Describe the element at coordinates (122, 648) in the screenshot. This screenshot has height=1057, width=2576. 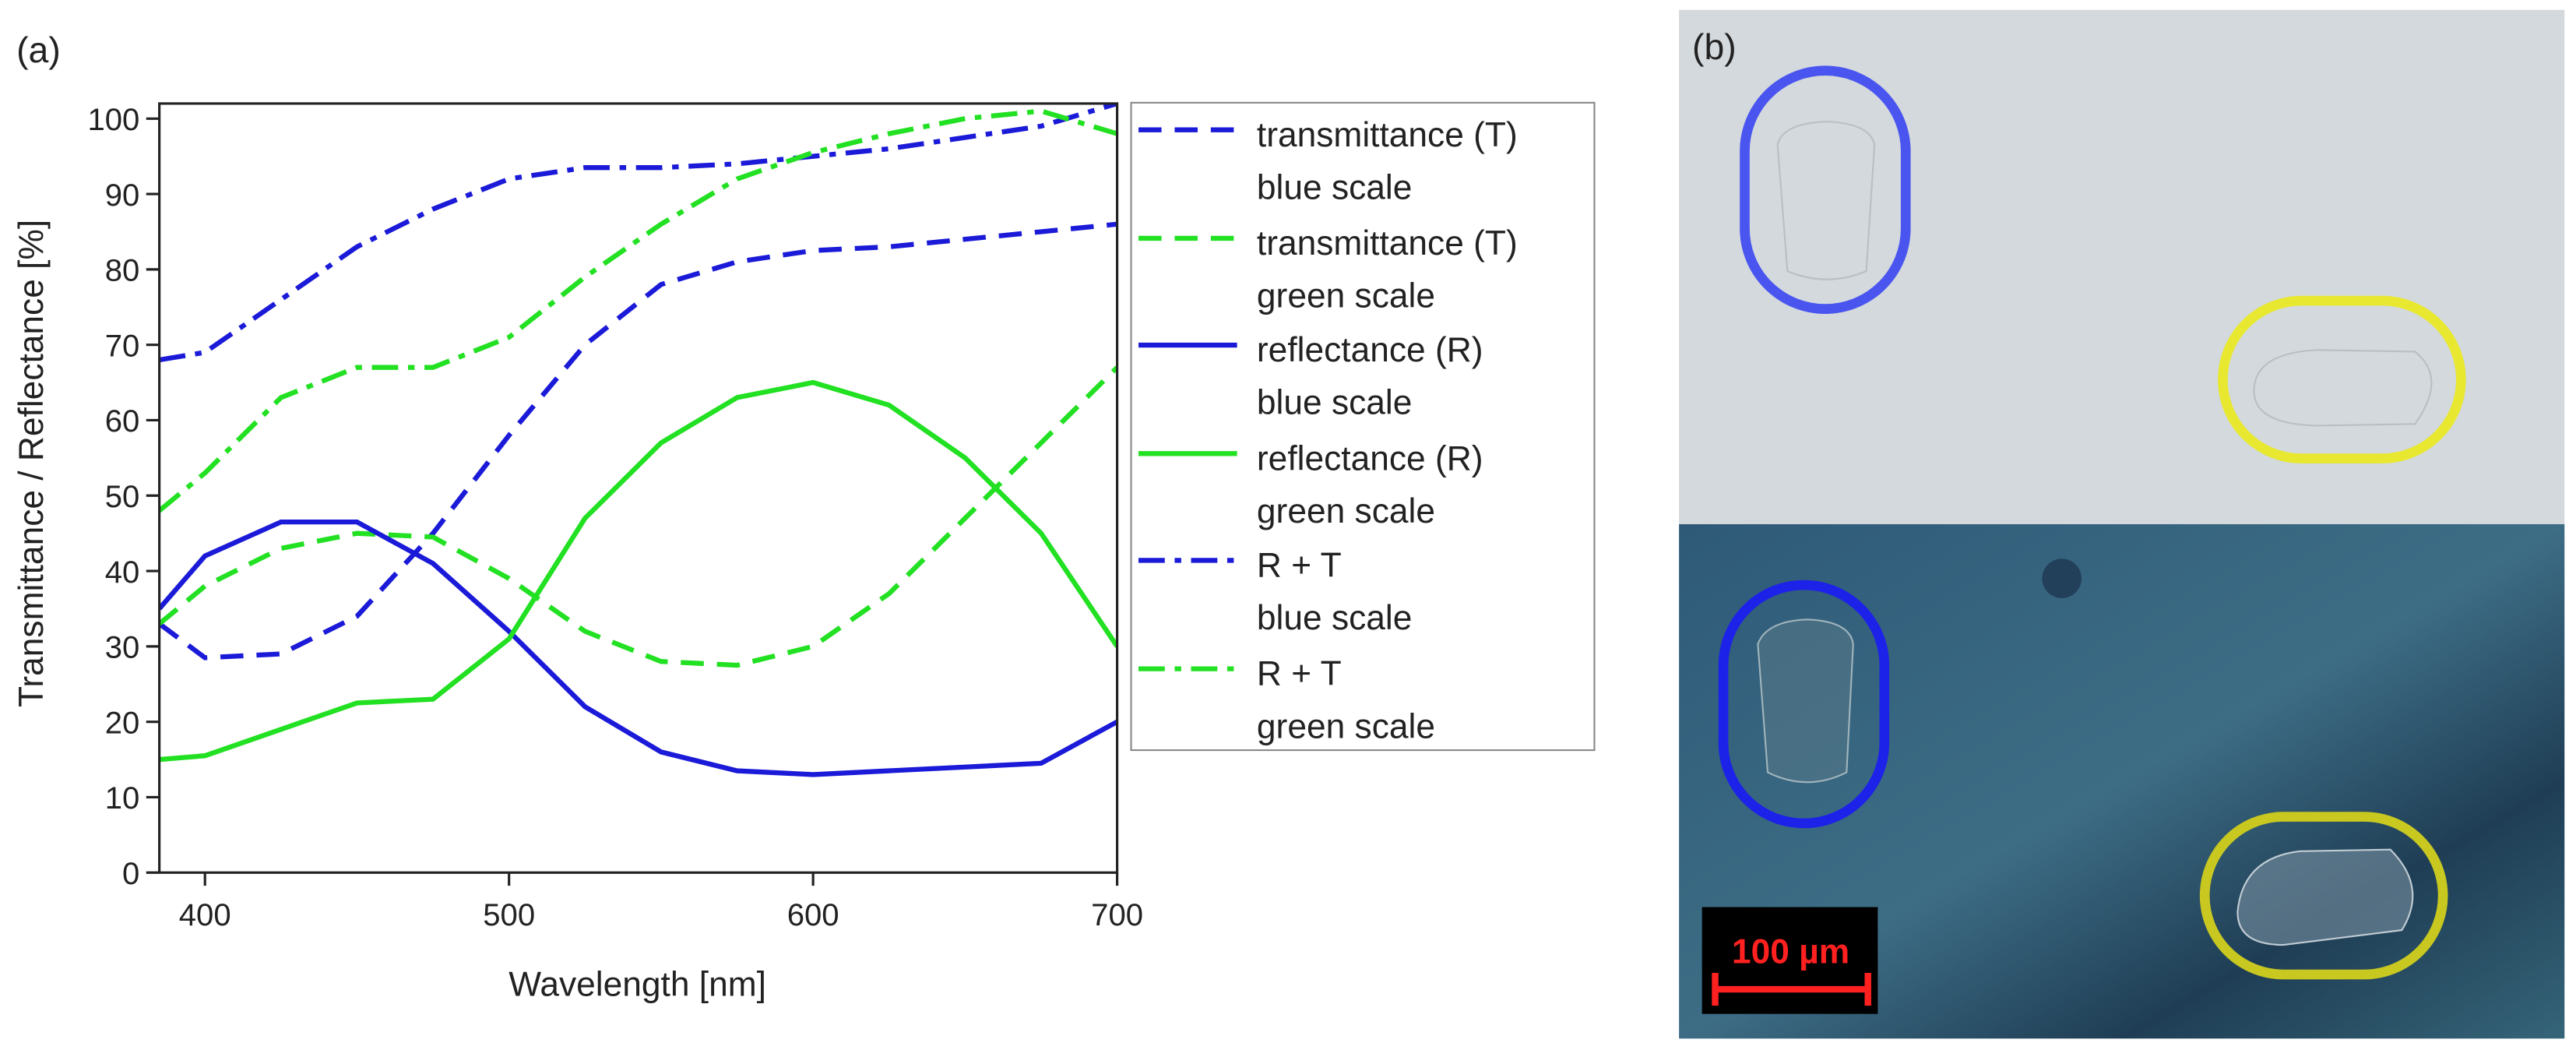
I see `y-tick-label: 30` at that location.